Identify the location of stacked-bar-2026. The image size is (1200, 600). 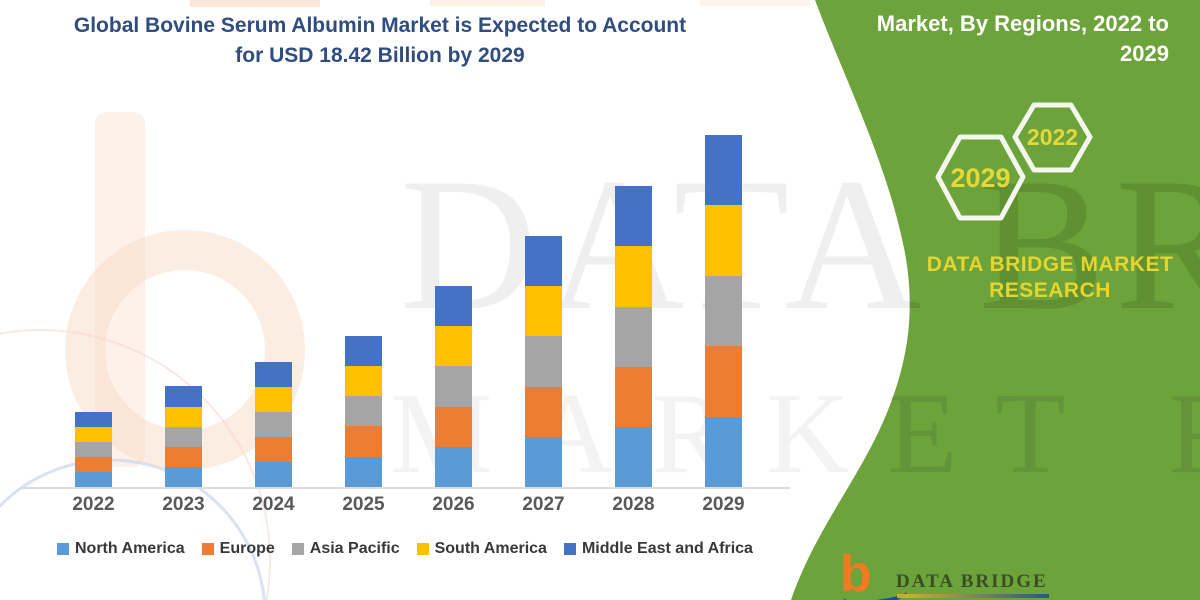
(453, 386).